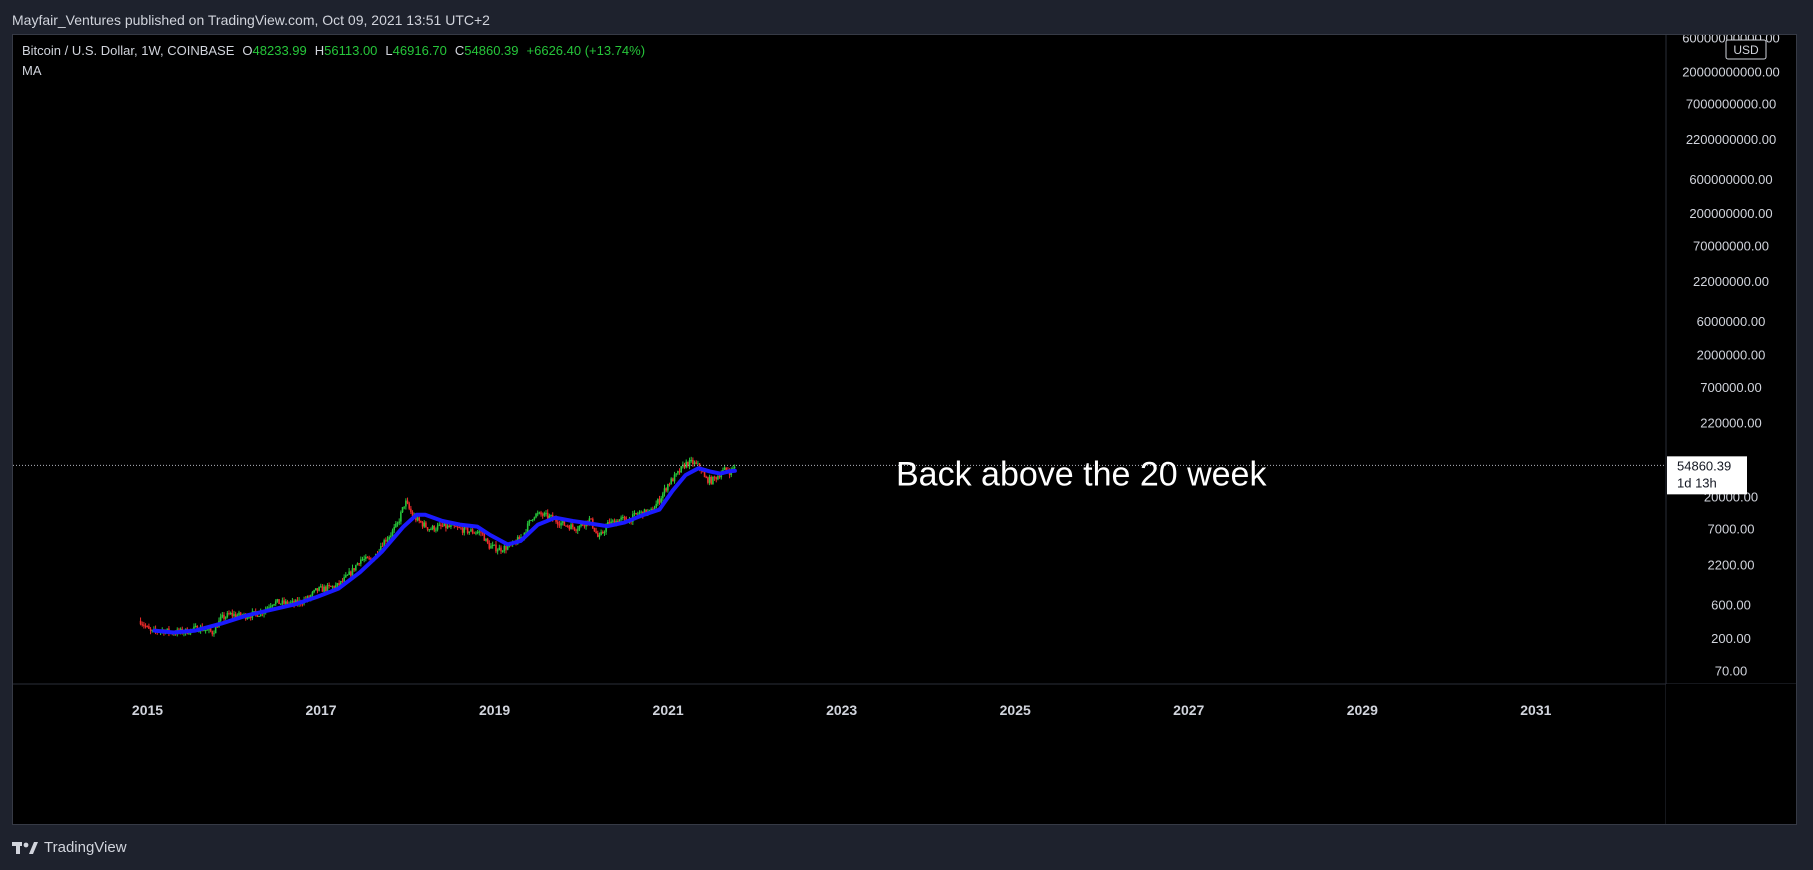  What do you see at coordinates (668, 710) in the screenshot?
I see `x-tick-label: 2021` at bounding box center [668, 710].